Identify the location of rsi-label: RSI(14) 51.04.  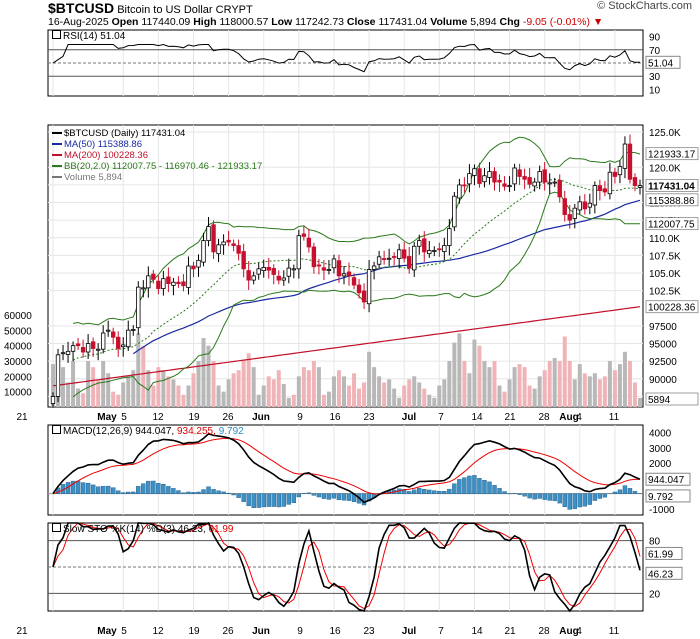
(88, 36).